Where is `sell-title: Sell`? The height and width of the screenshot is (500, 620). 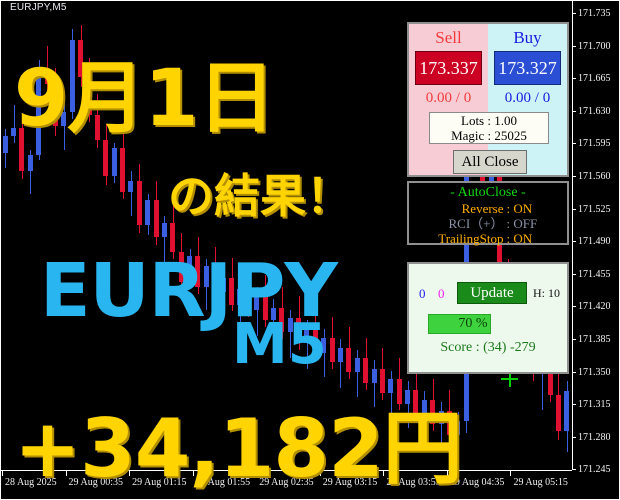 sell-title: Sell is located at coordinates (448, 37).